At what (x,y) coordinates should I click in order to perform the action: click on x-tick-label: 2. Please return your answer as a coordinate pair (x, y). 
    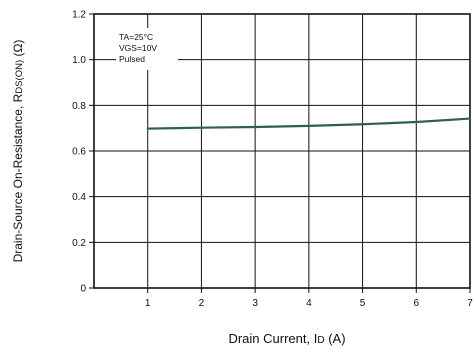
    Looking at the image, I should click on (202, 303).